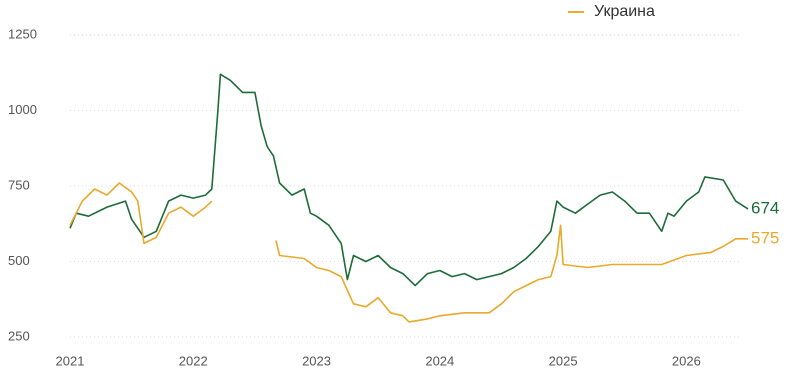 The height and width of the screenshot is (374, 792). Describe the element at coordinates (765, 237) in the screenshot. I see `end-label: 575` at that location.